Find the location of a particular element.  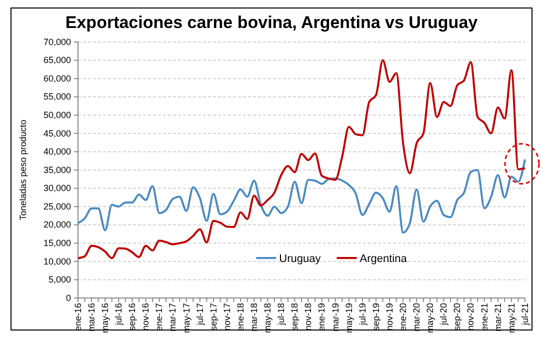

x-tick-label: nov-16 is located at coordinates (145, 317).